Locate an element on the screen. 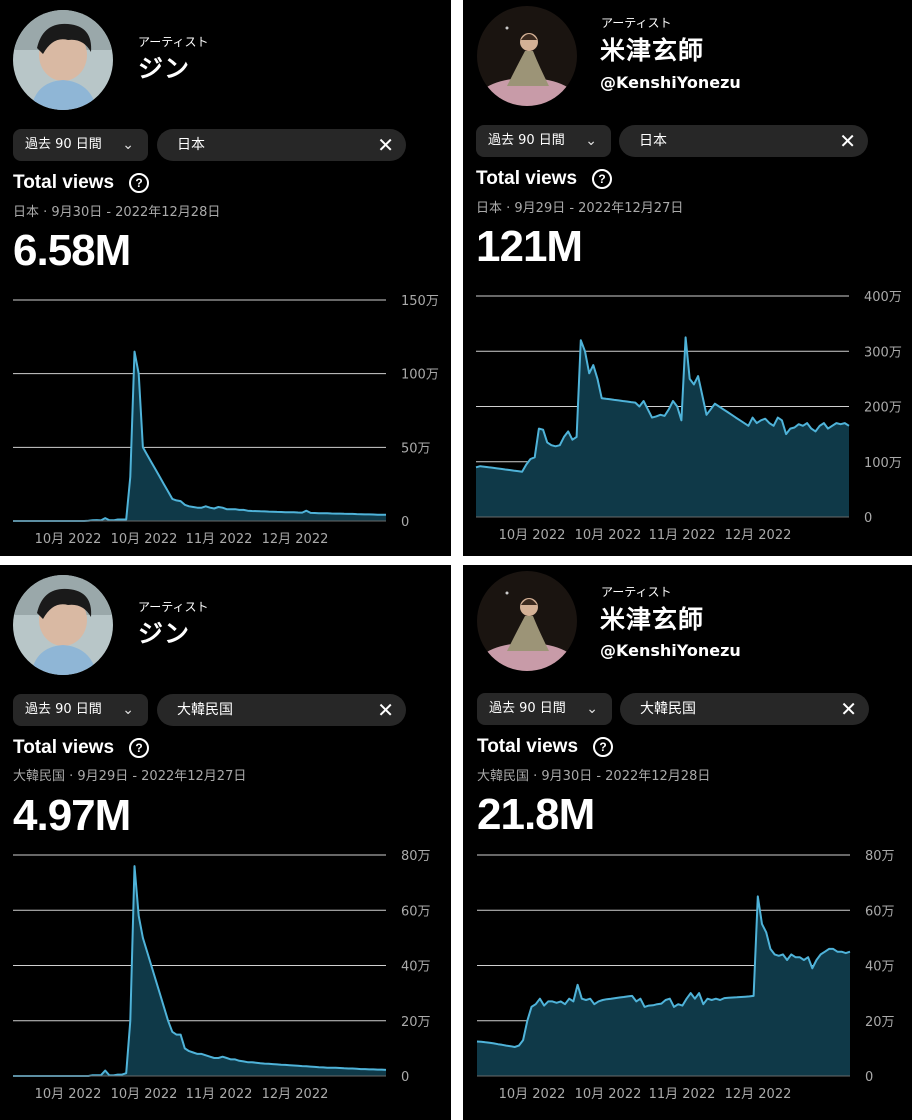 Image resolution: width=912 pixels, height=1120 pixels. date-range: 大韓民国 · 9月29日 - 2022年12月27日 is located at coordinates (130, 776).